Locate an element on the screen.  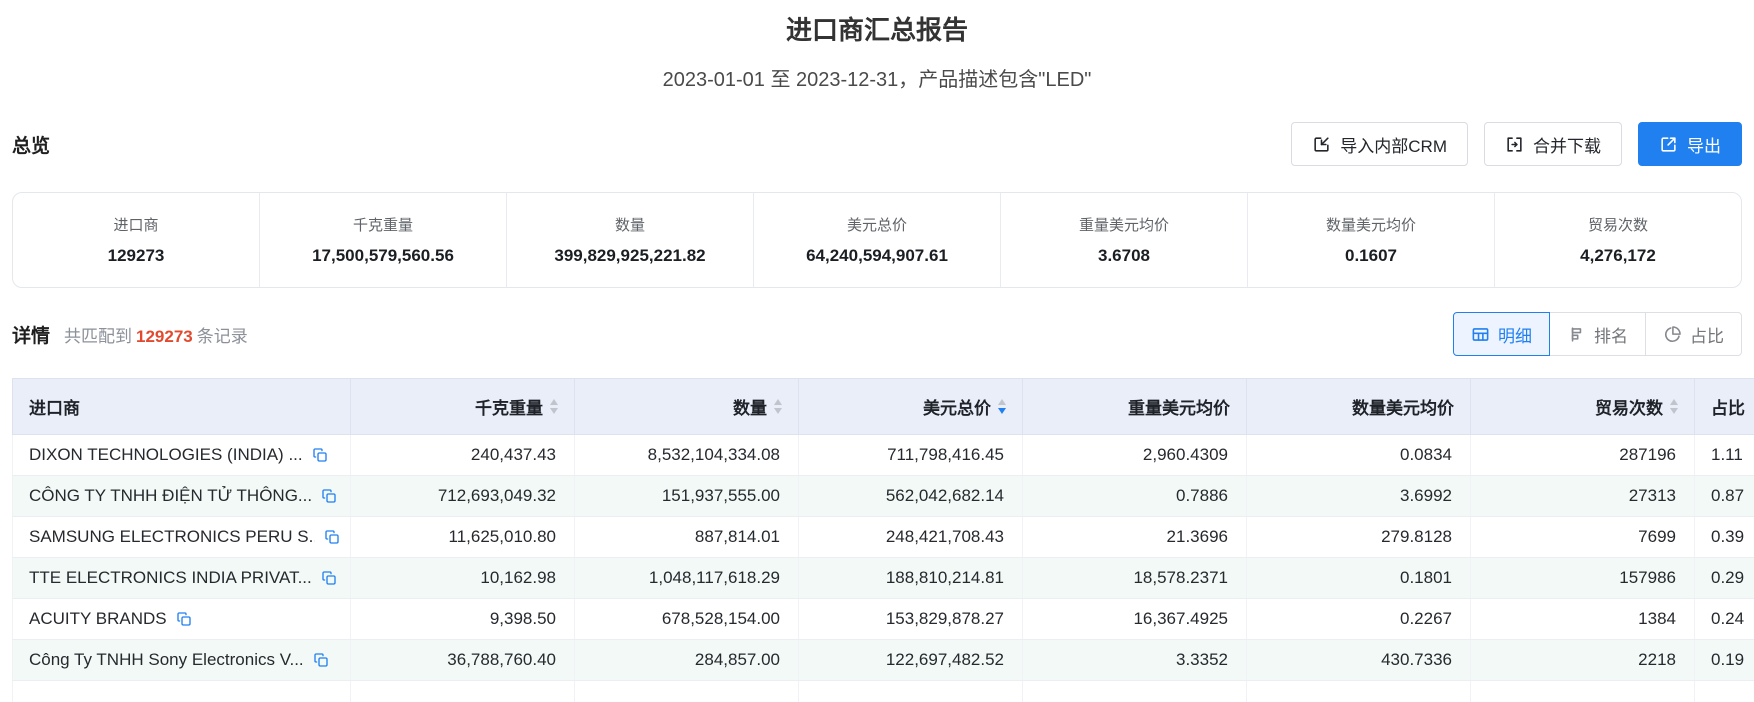
weight-cell: 10,162.98 is located at coordinates (462, 578).